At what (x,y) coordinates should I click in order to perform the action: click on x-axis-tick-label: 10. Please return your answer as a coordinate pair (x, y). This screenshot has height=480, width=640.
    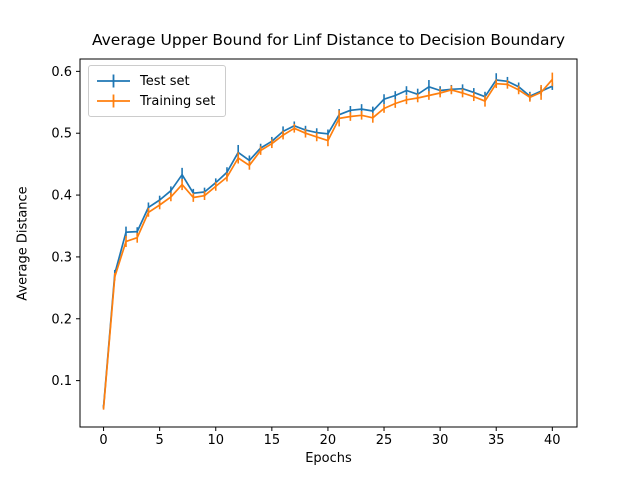
    Looking at the image, I should click on (215, 440).